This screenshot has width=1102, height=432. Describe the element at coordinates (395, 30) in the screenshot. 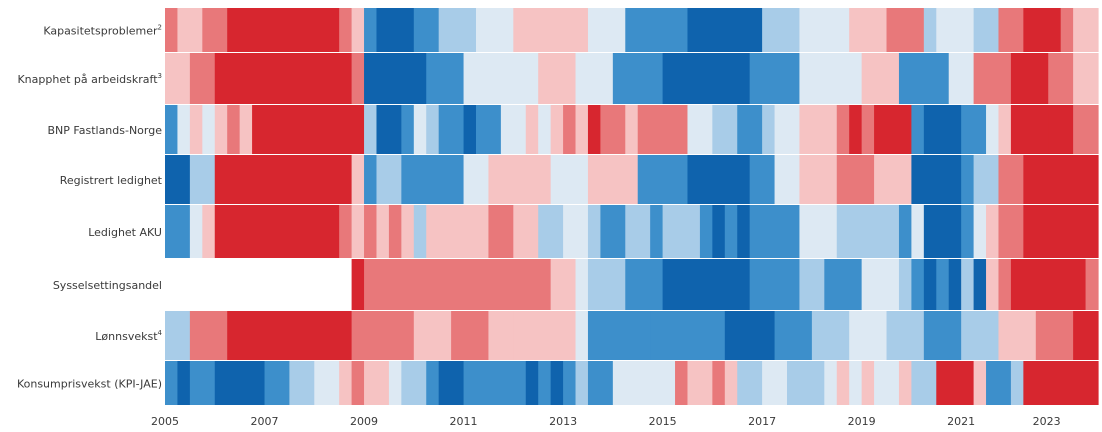

I see `heatmap-cell-r0-c7` at that location.